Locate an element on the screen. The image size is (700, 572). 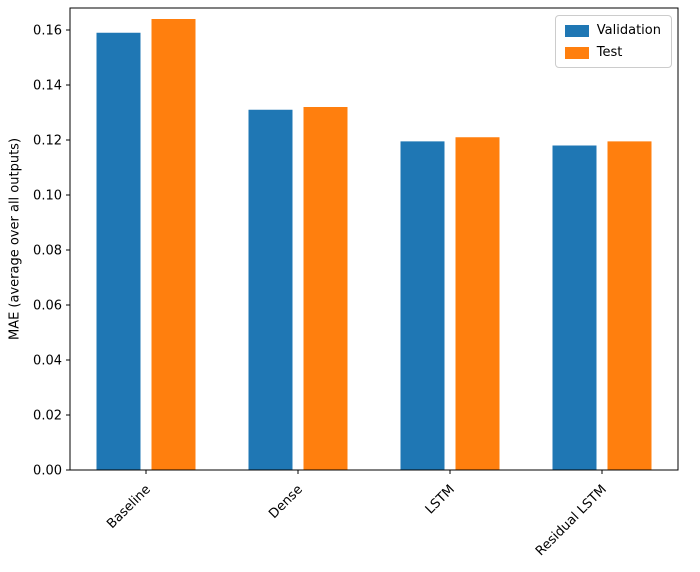
y-axis-label: MAE (average over all outputs) is located at coordinates (15, 239).